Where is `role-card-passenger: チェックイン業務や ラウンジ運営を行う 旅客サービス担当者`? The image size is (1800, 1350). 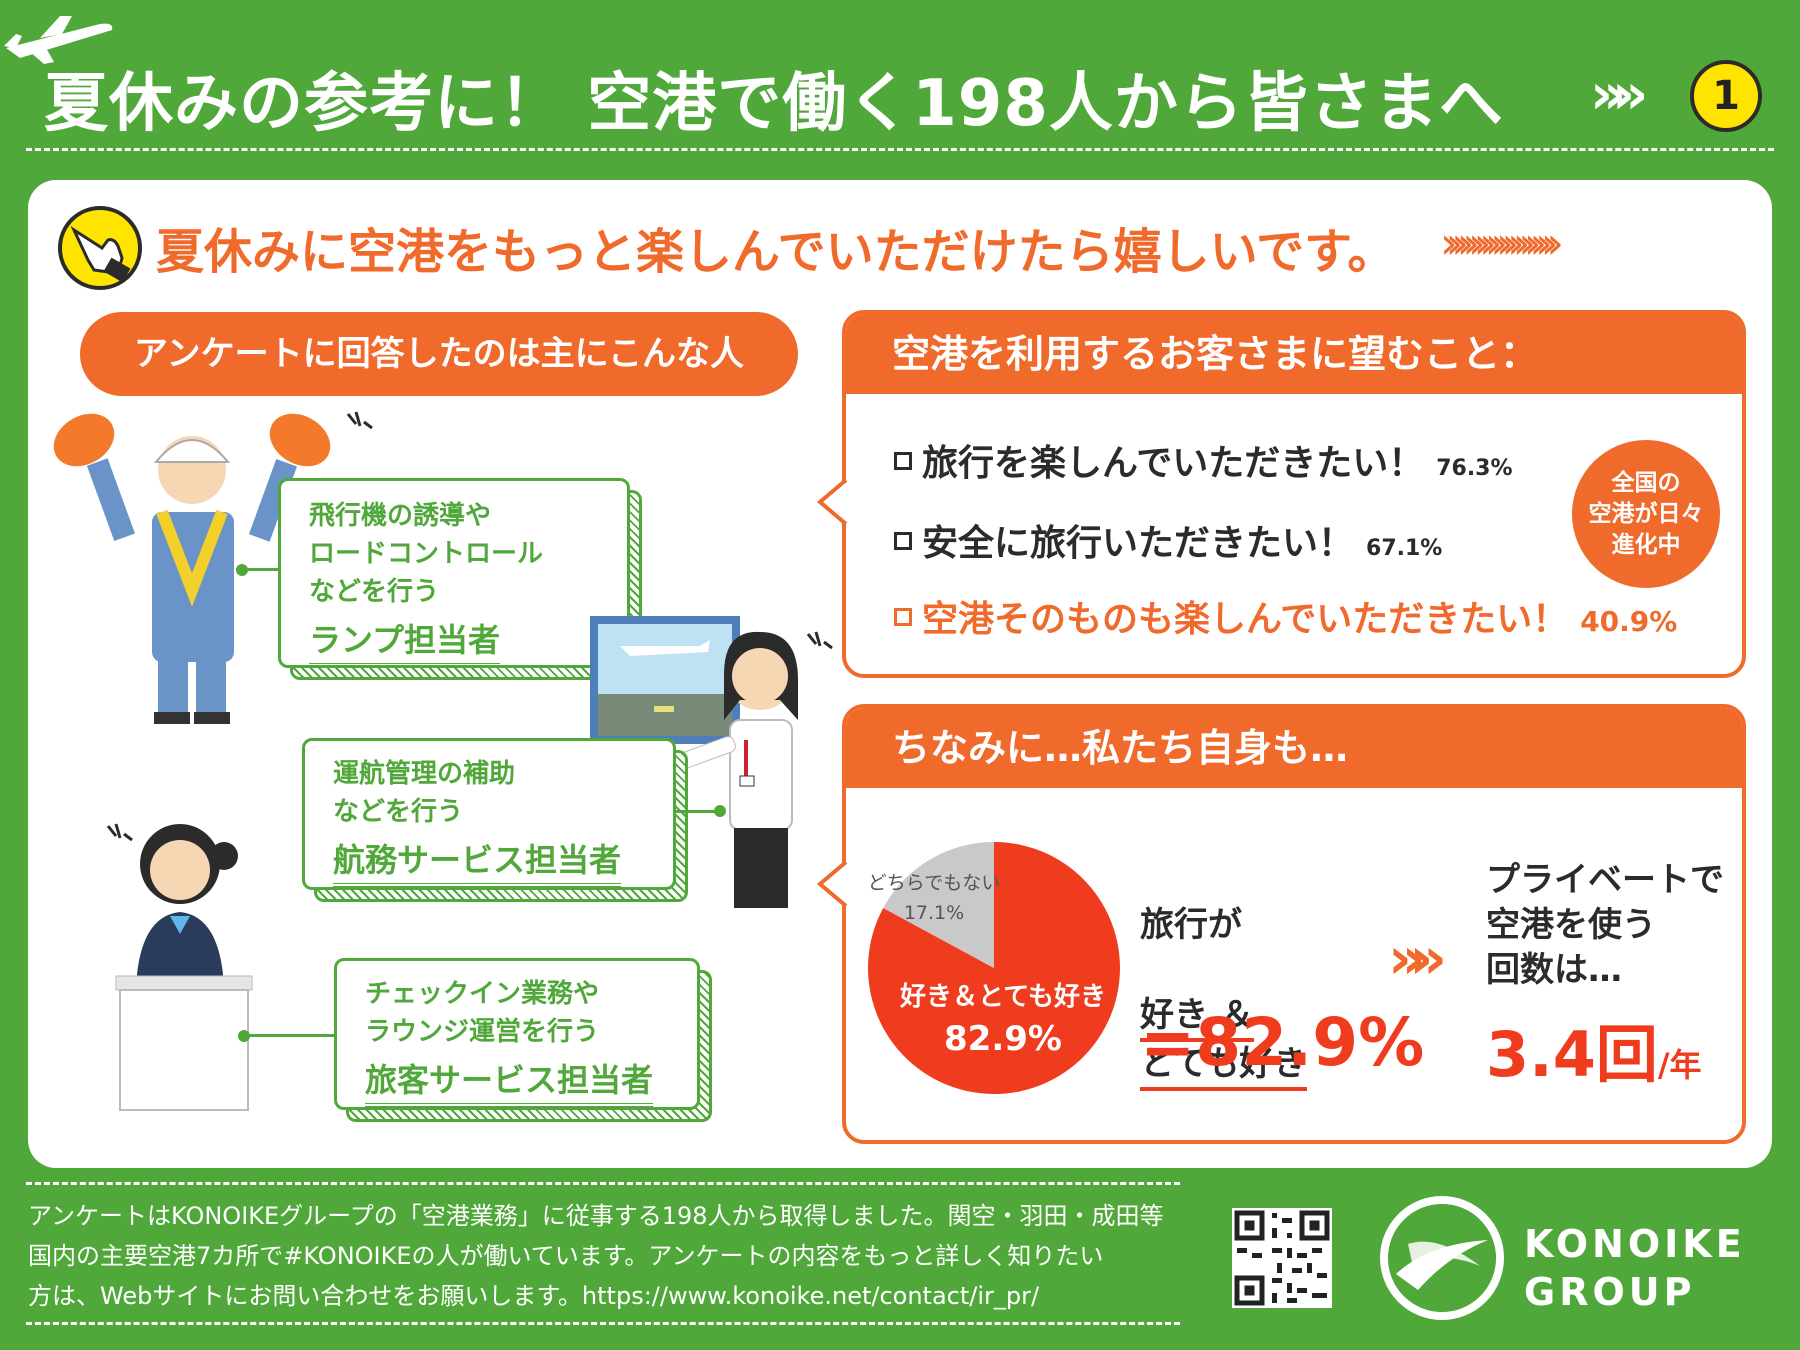
role-card-passenger: チェックイン業務や ラウンジ運営を行う 旅客サービス担当者 is located at coordinates (517, 1034).